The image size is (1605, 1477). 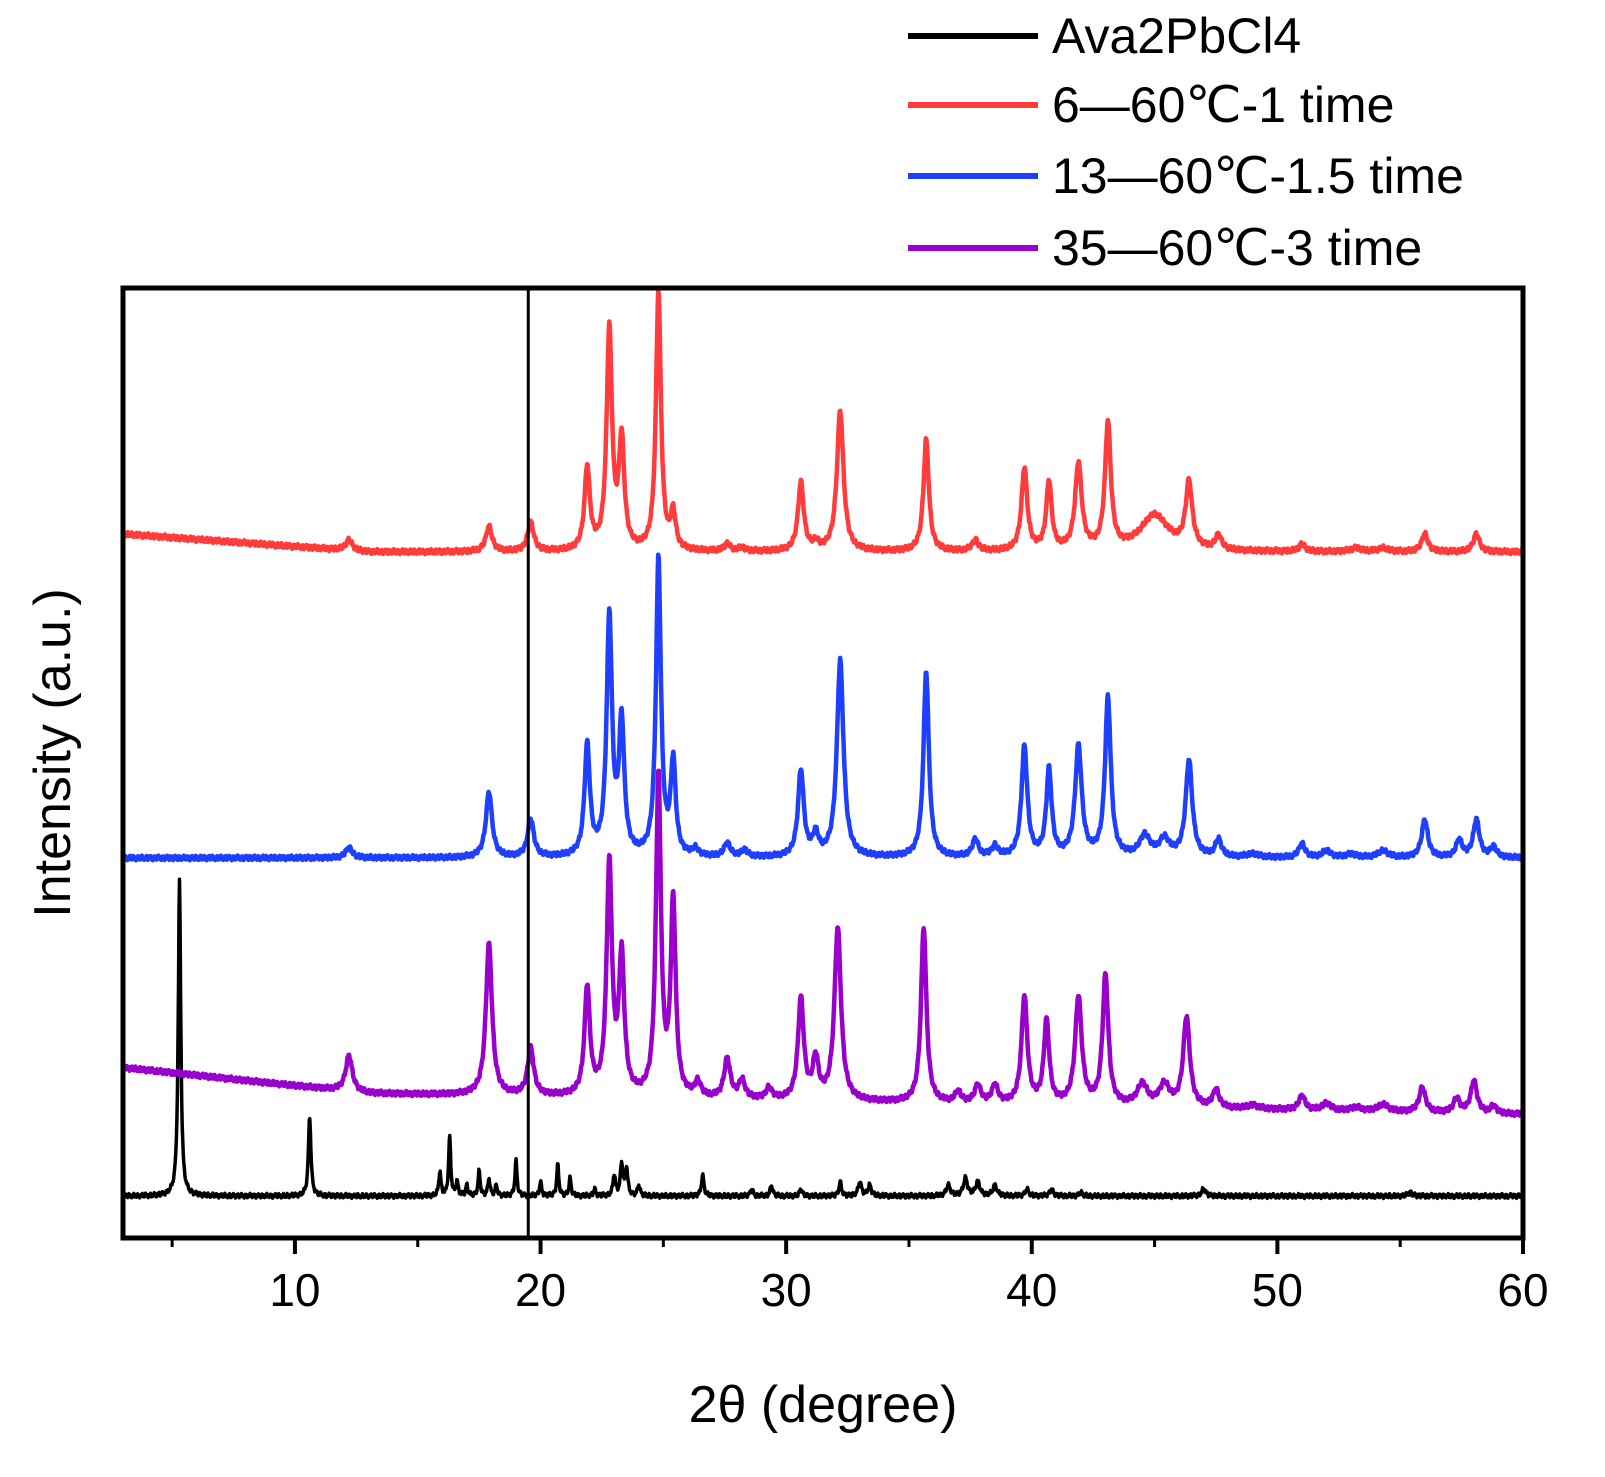 What do you see at coordinates (540, 1290) in the screenshot?
I see `x-tick-label: 20` at bounding box center [540, 1290].